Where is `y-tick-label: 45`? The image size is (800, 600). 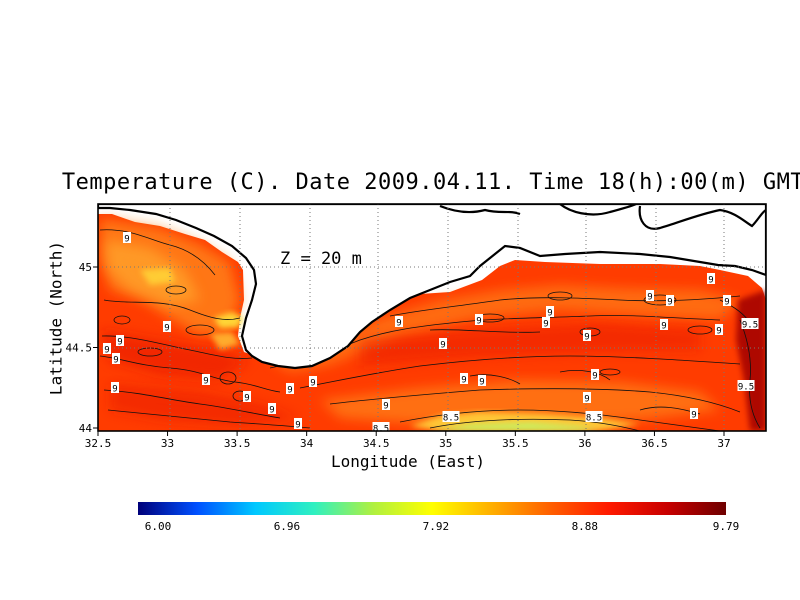 y-tick-label: 45 is located at coordinates (85, 267).